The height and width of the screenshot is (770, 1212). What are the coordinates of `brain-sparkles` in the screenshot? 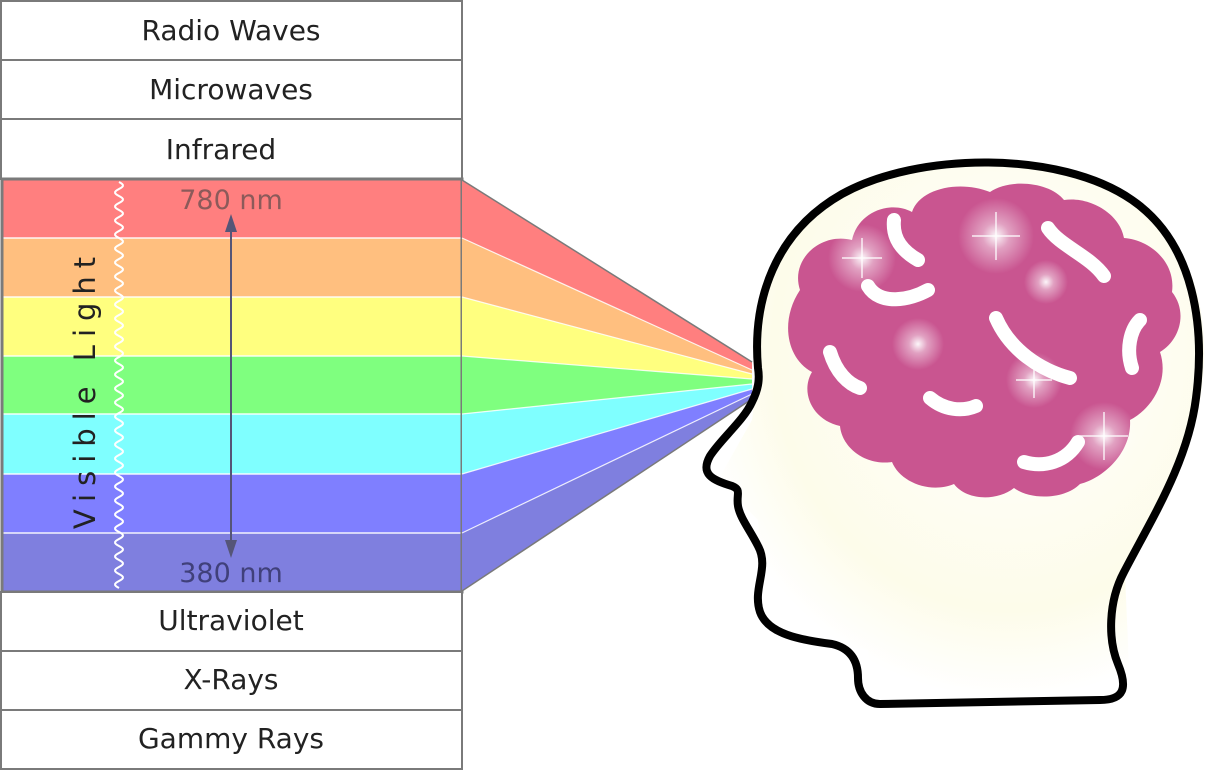 It's located at (983, 334).